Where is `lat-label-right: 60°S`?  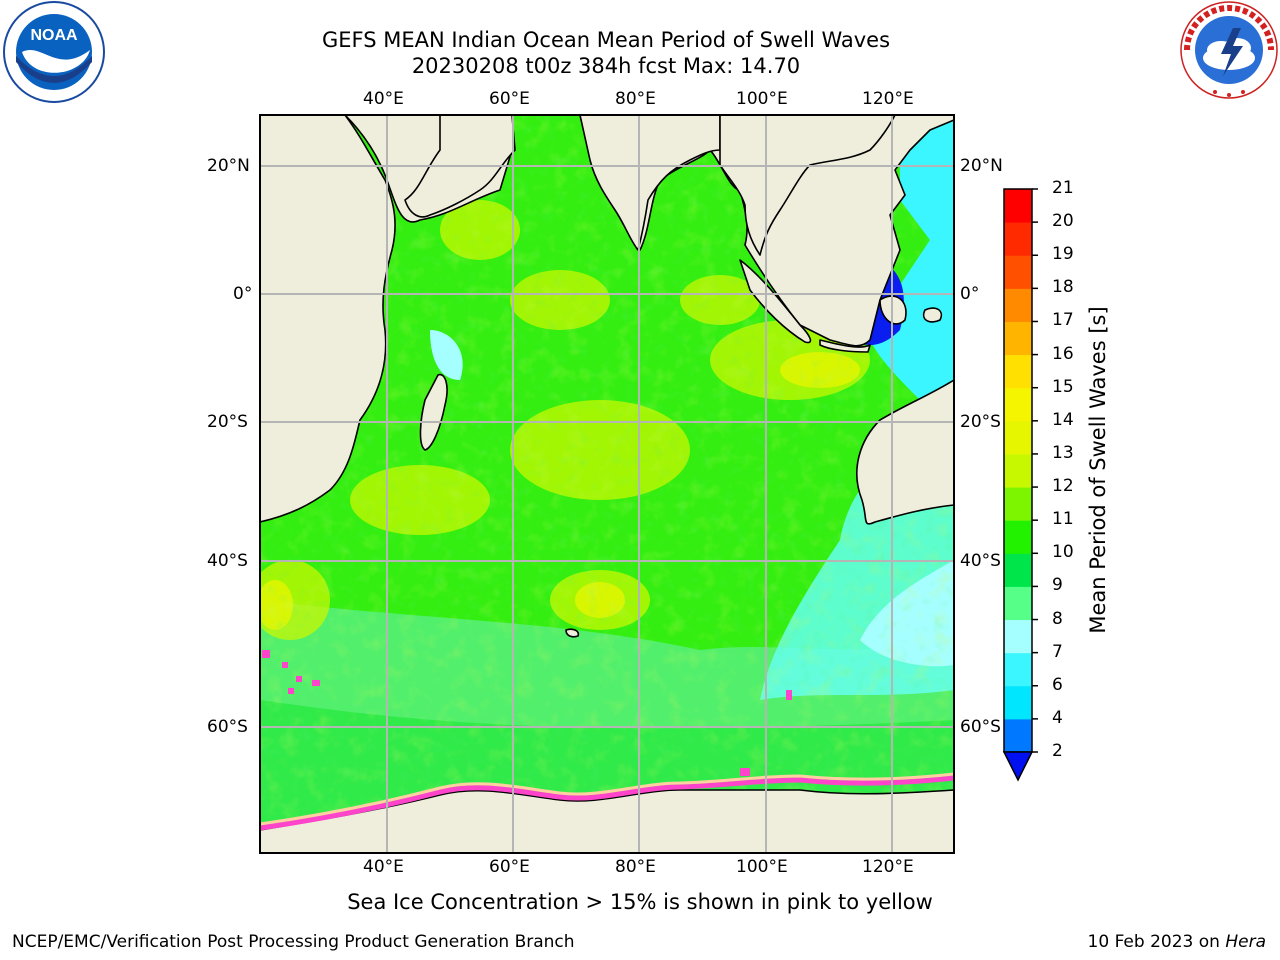 lat-label-right: 60°S is located at coordinates (980, 727).